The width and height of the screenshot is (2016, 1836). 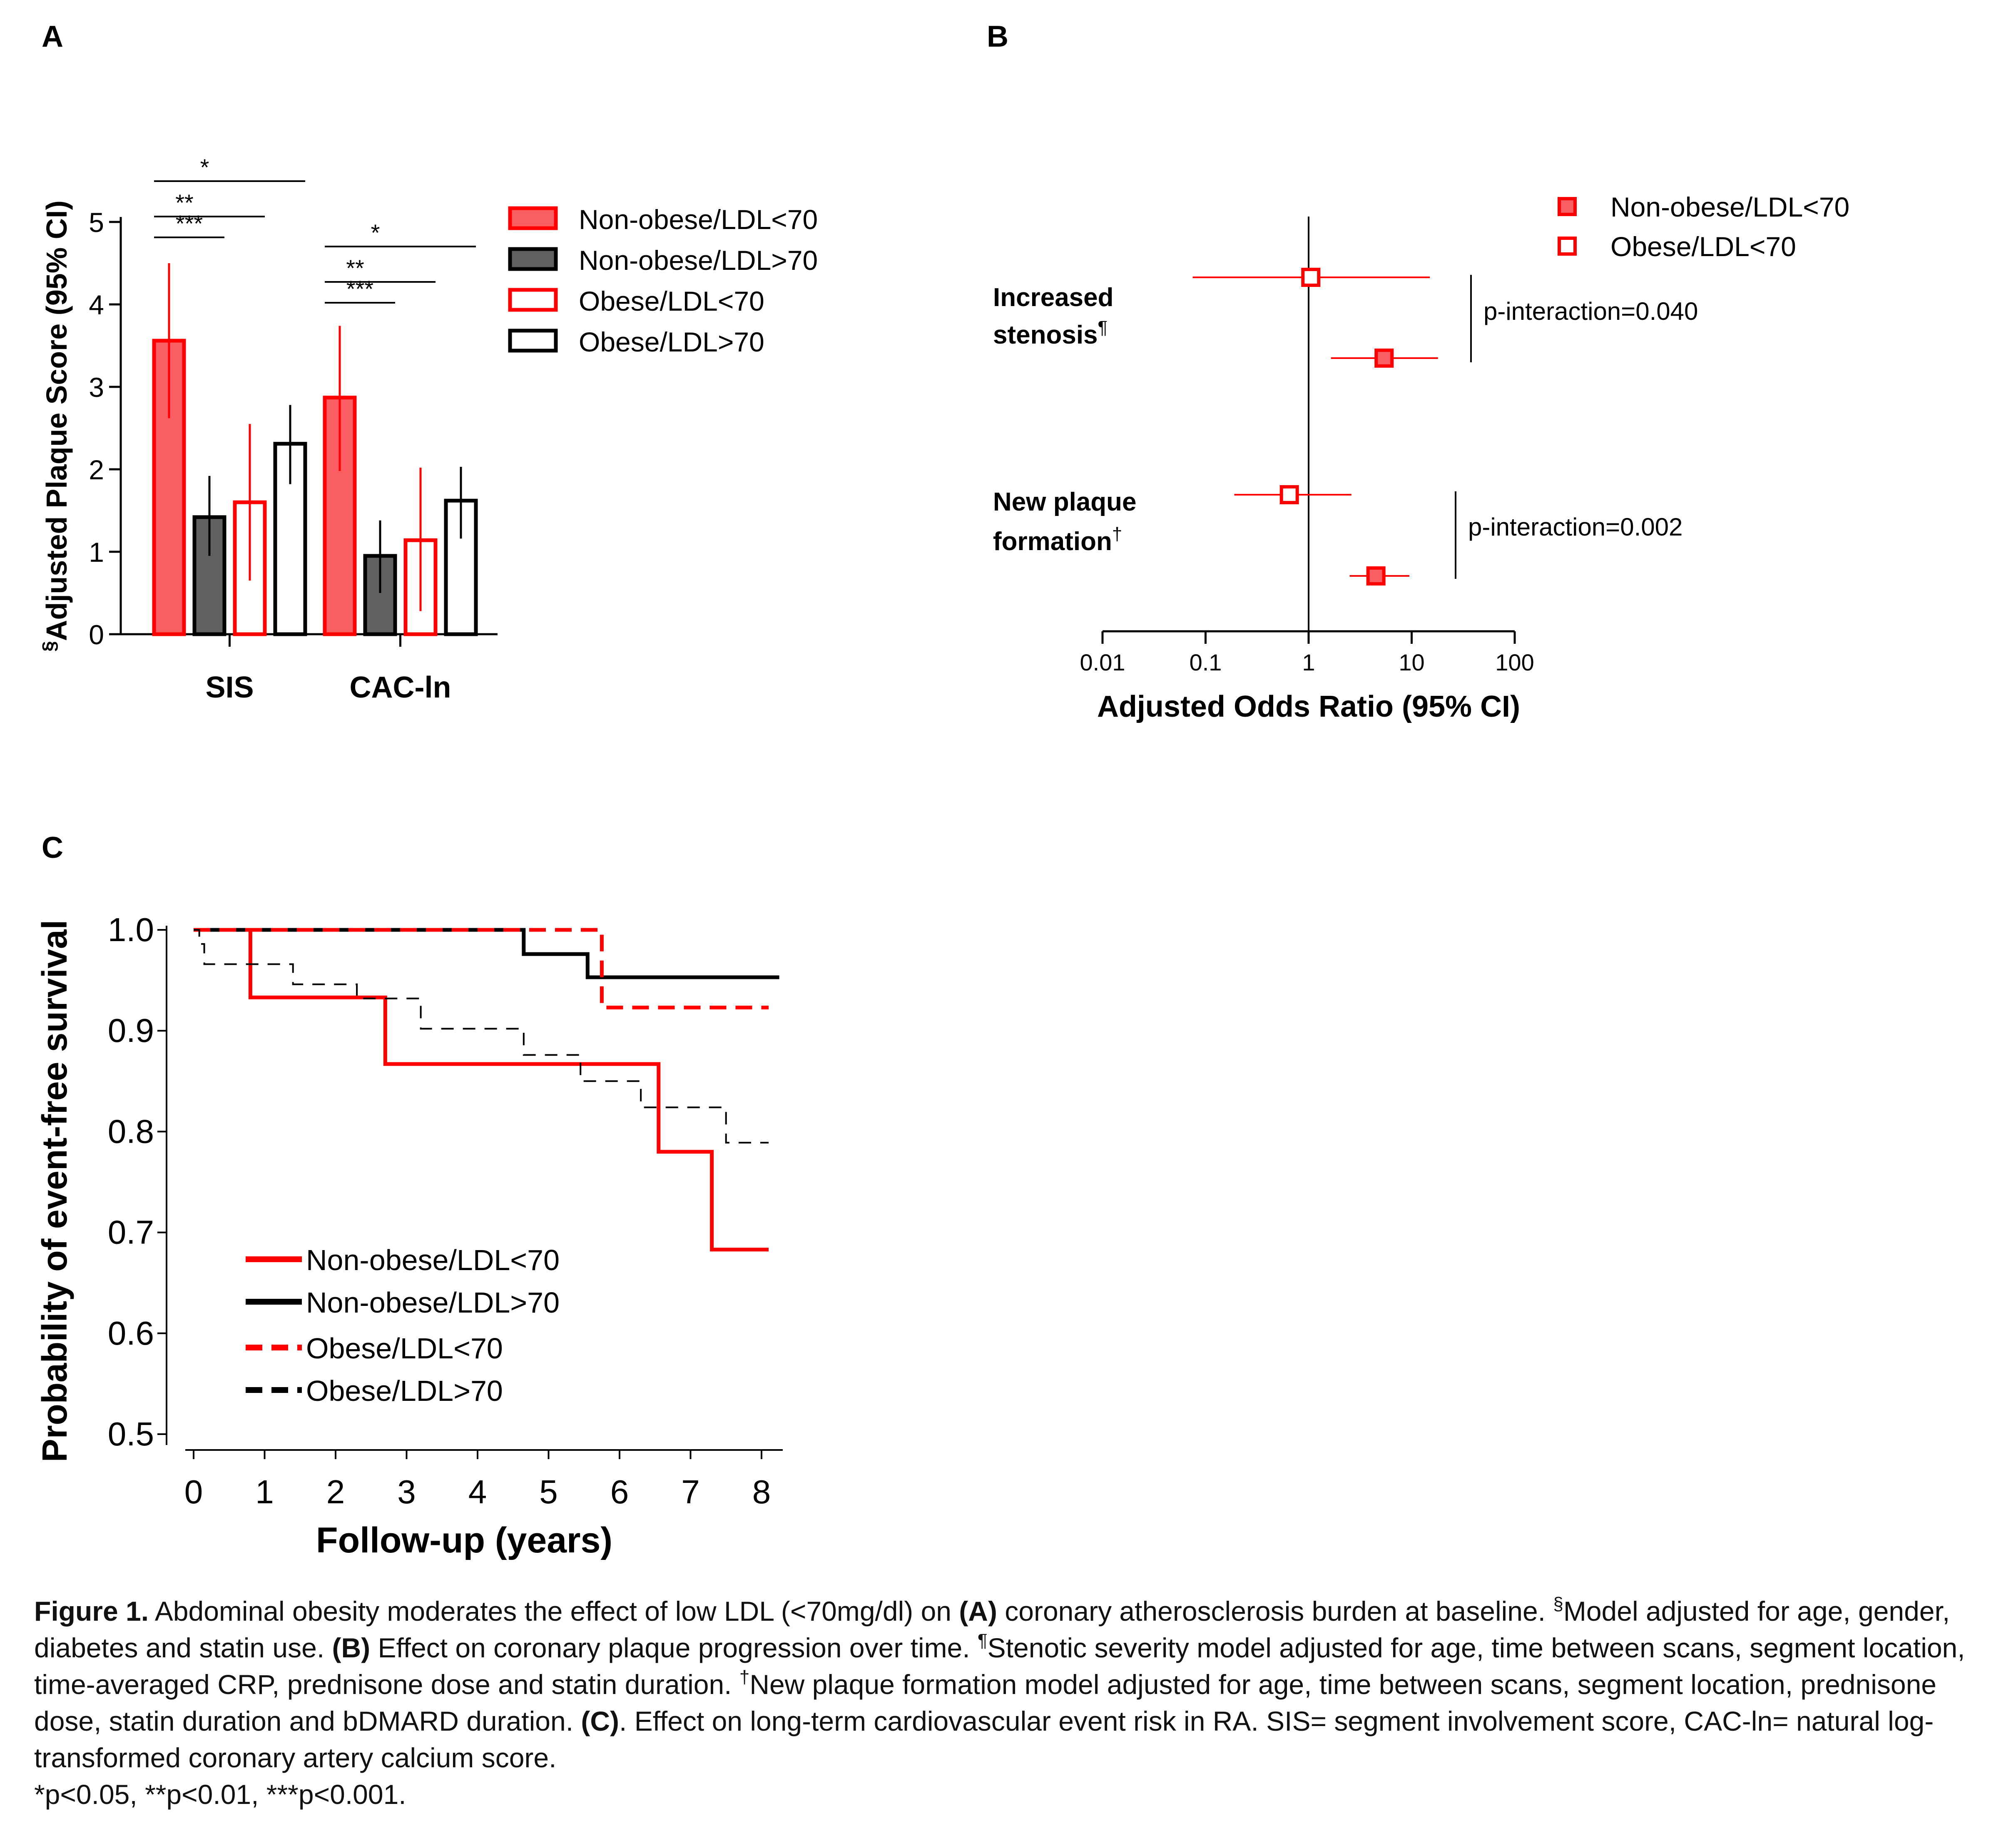 What do you see at coordinates (406, 1491) in the screenshot?
I see `x-tick-label: 3` at bounding box center [406, 1491].